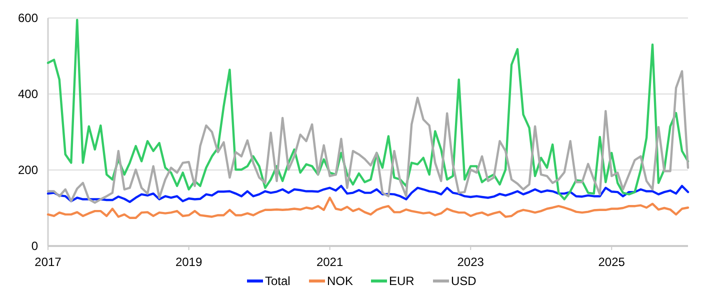 The width and height of the screenshot is (722, 293). What do you see at coordinates (402, 281) in the screenshot?
I see `legend-label: EUR` at bounding box center [402, 281].